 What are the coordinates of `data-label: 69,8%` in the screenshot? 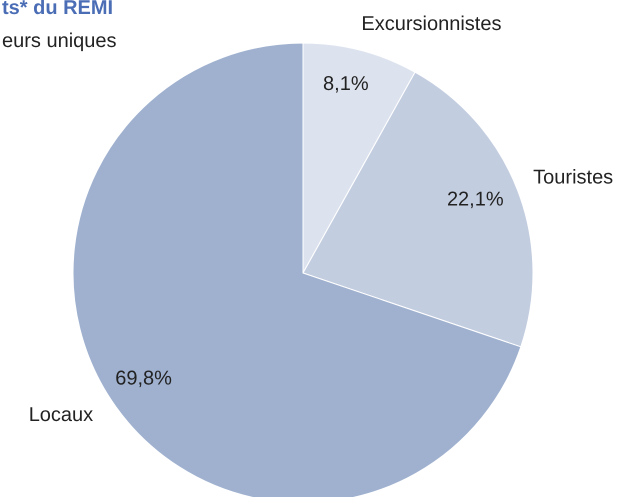 It's located at (143, 379).